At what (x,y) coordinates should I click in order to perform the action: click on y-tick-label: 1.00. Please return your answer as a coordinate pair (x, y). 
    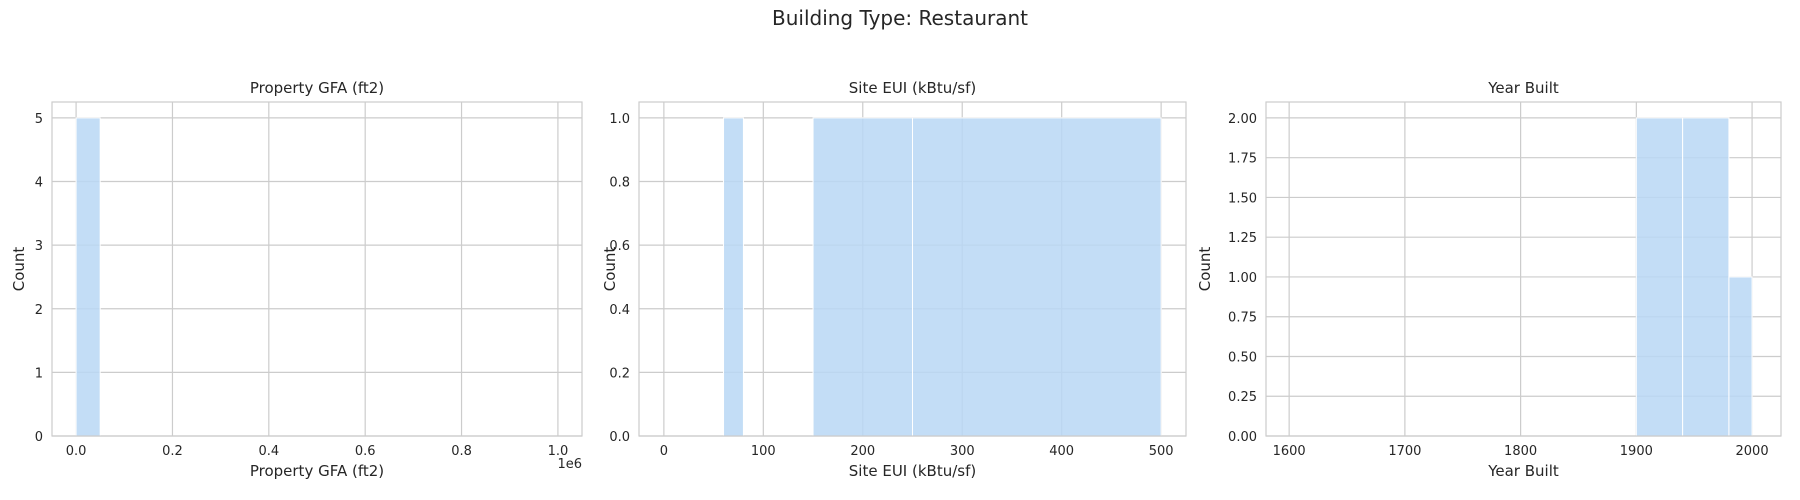
    Looking at the image, I should click on (1242, 278).